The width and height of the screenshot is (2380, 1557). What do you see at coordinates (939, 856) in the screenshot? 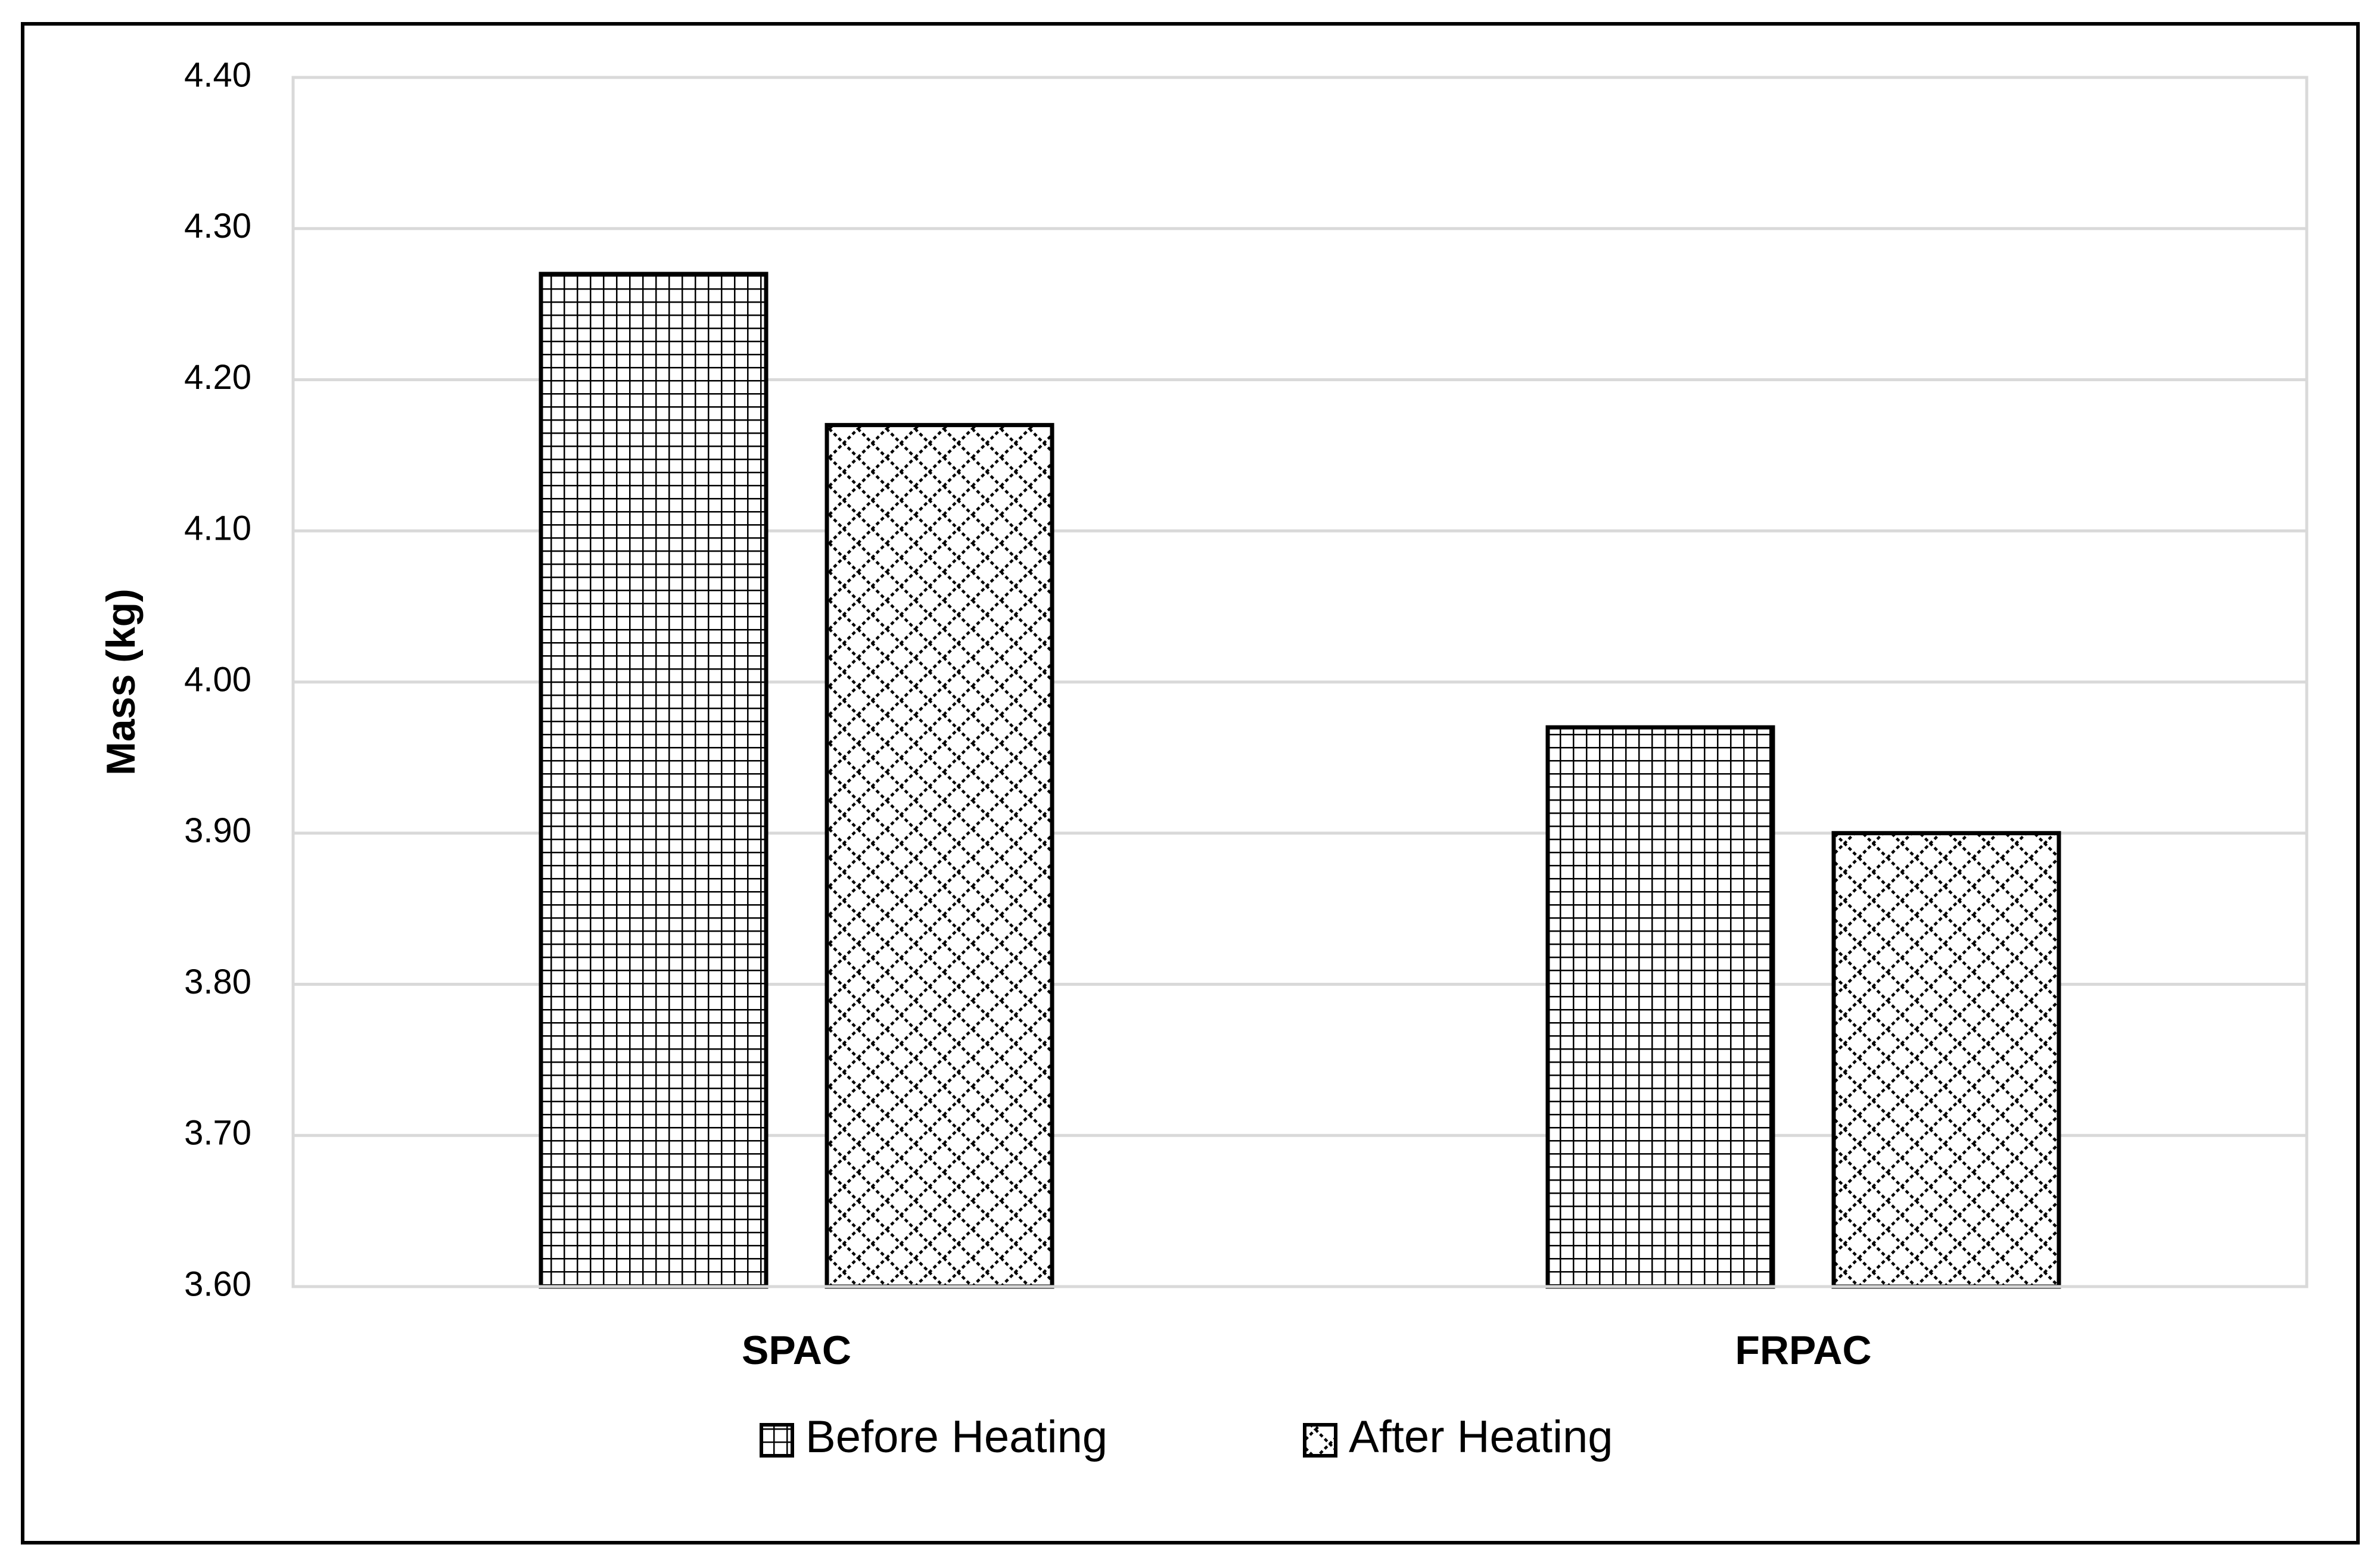
I see `bar-spac-after-heating` at bounding box center [939, 856].